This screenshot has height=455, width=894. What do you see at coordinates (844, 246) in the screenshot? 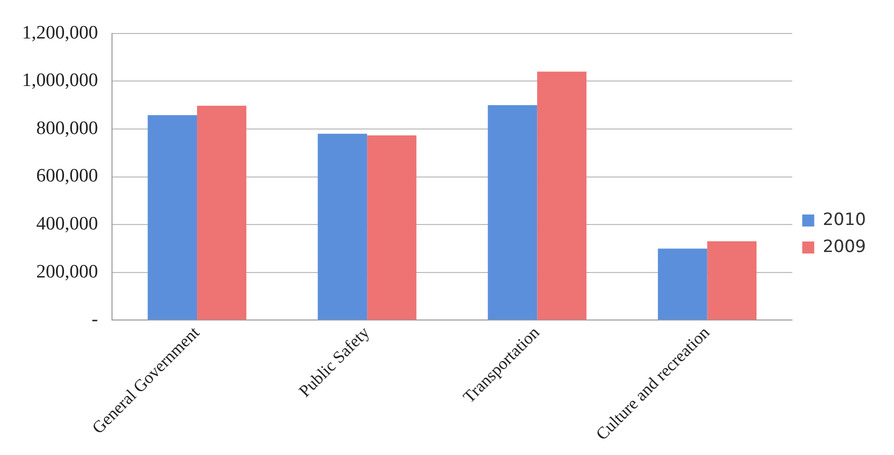
I see `legend-label: 2009` at bounding box center [844, 246].